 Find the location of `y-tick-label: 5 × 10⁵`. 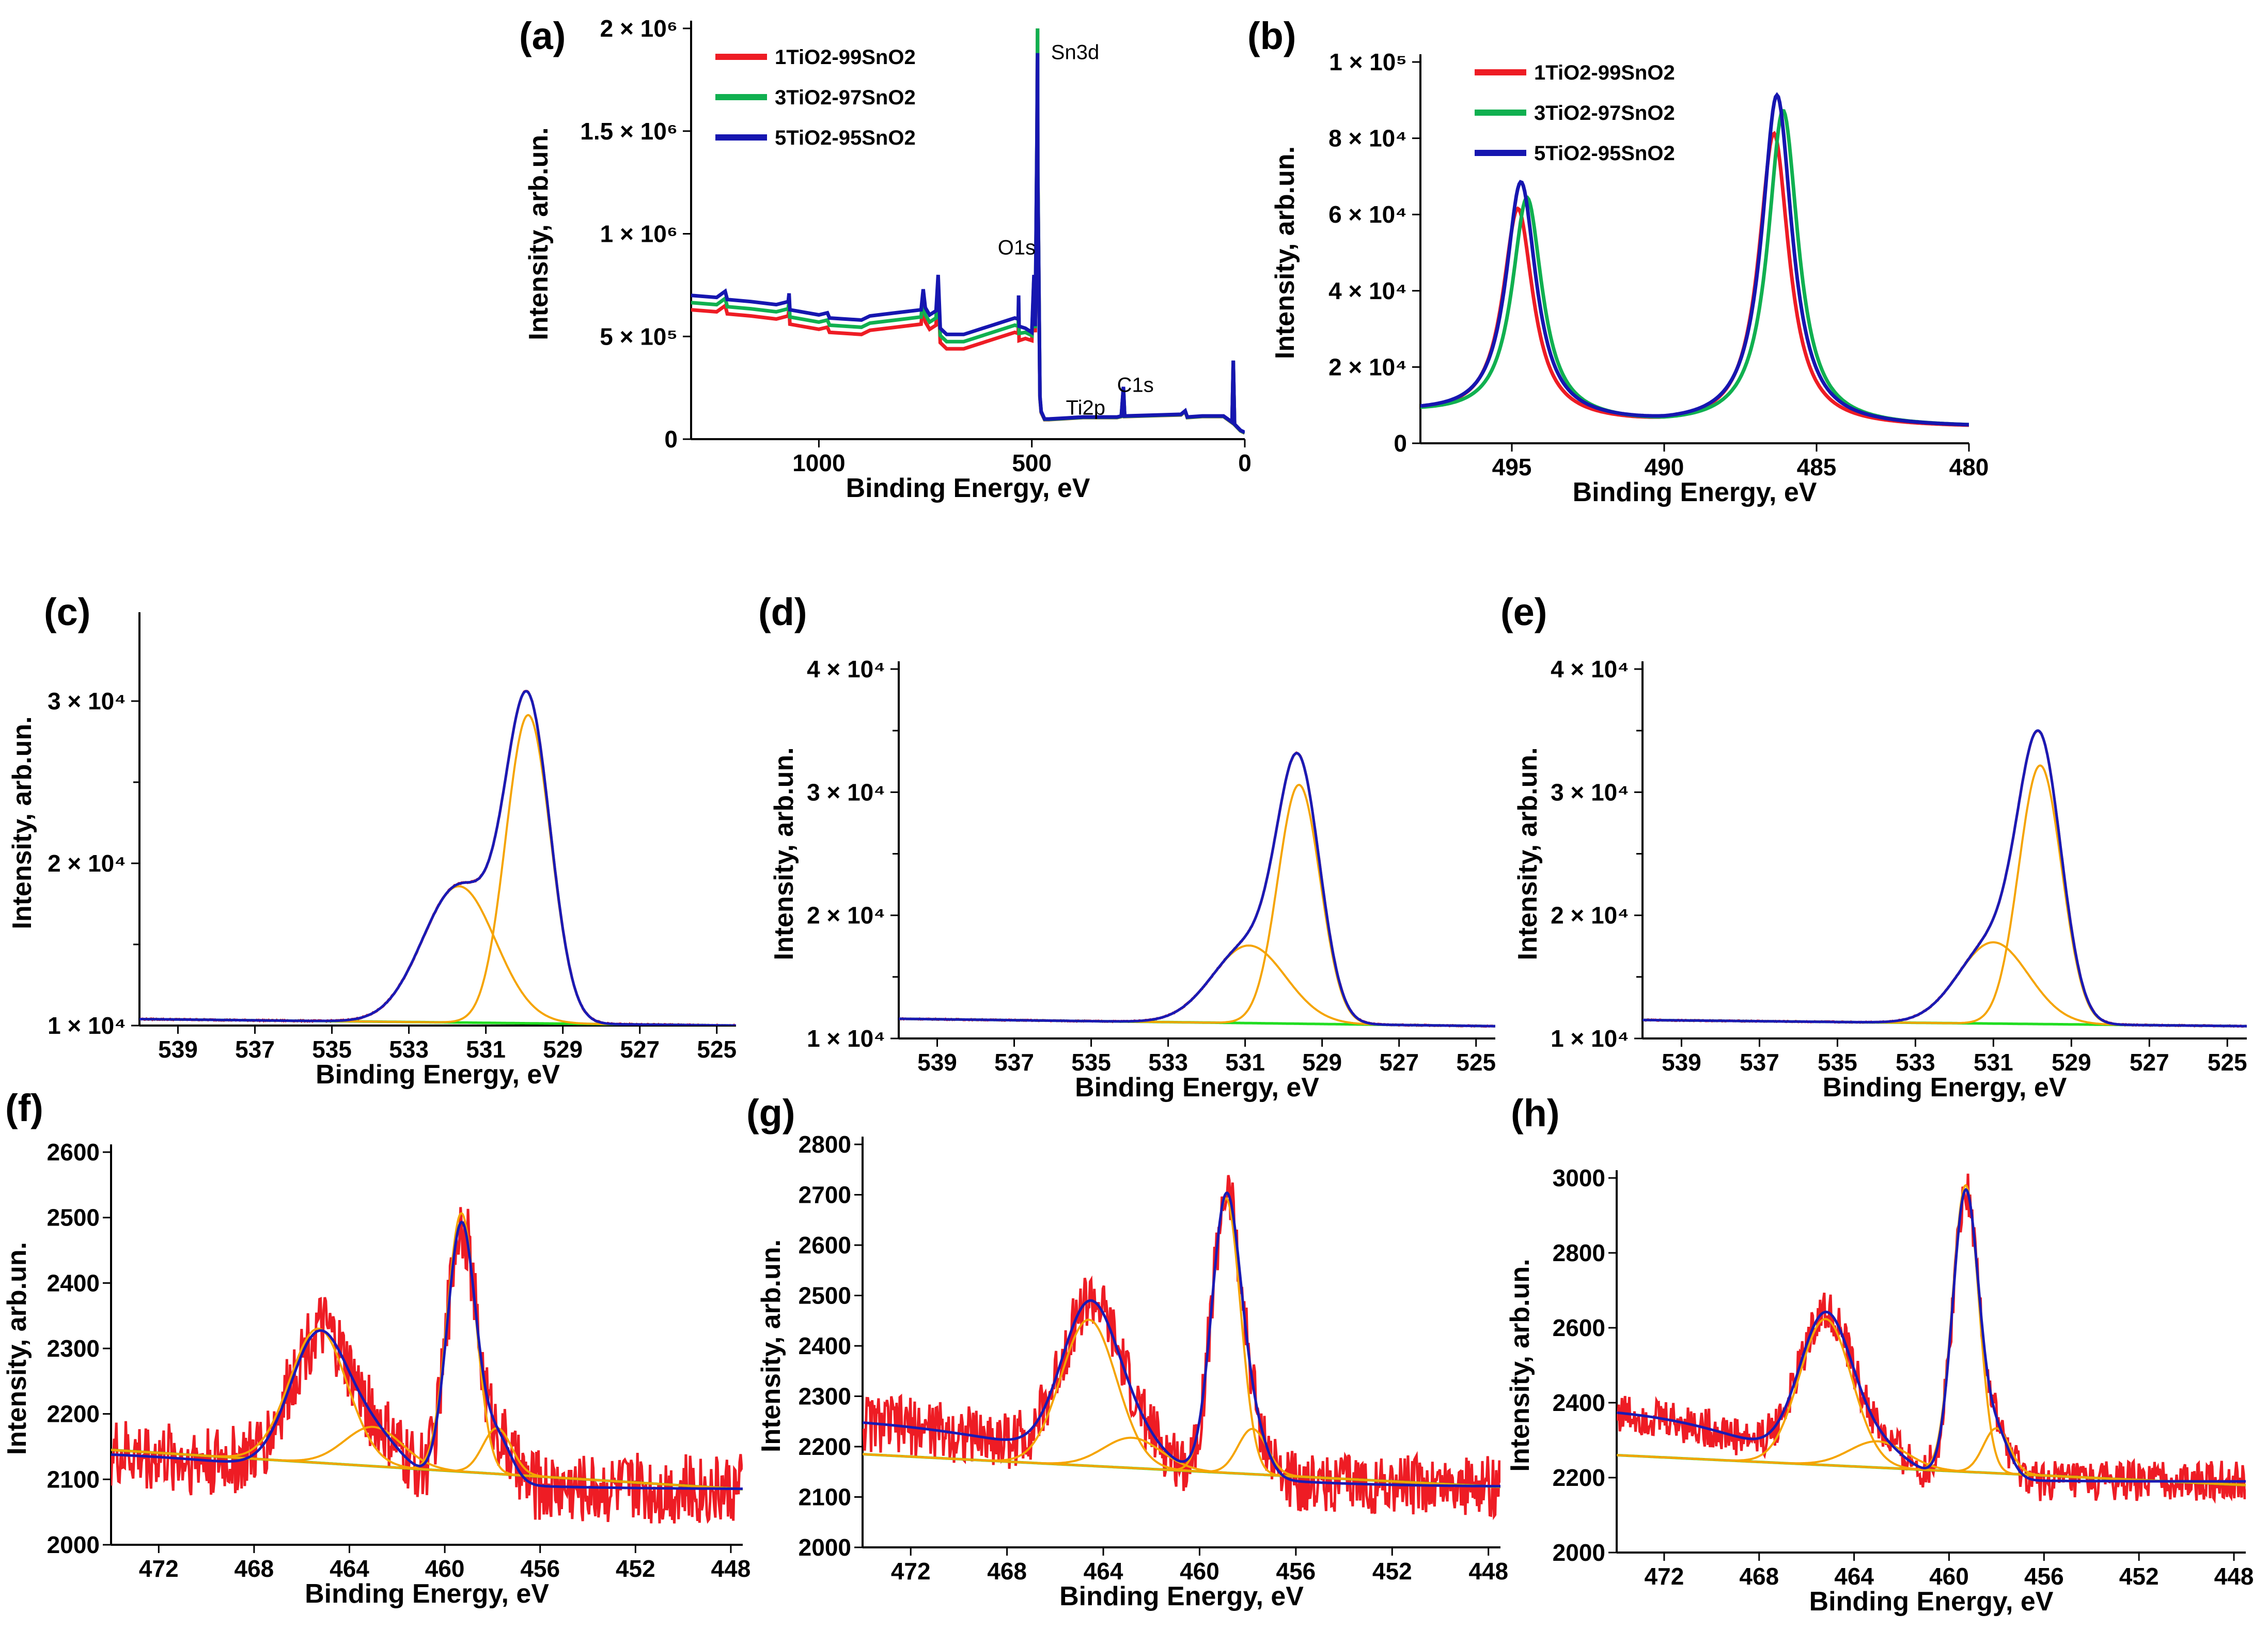

y-tick-label: 5 × 10⁵ is located at coordinates (639, 336).